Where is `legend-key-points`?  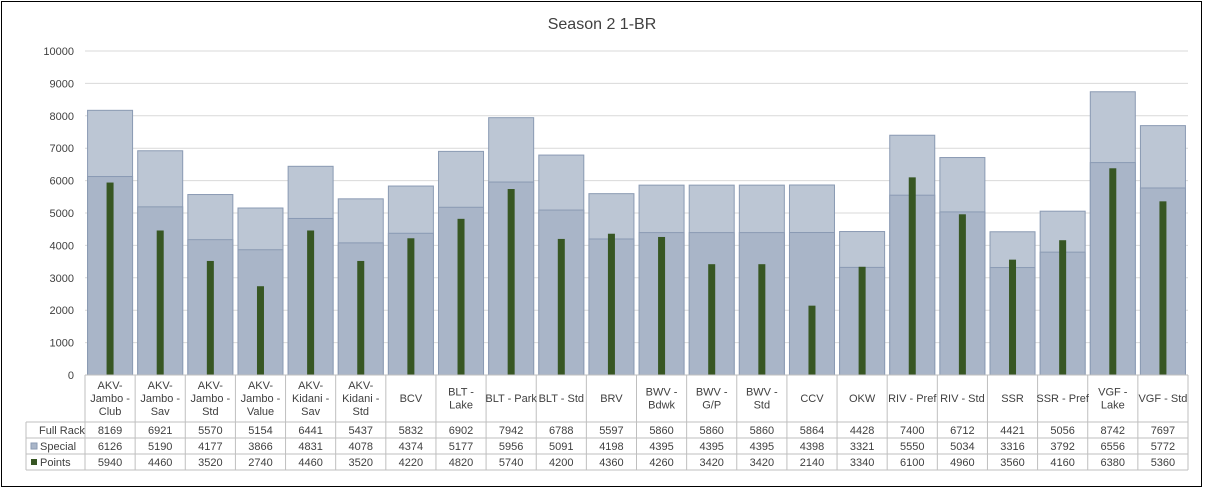
legend-key-points is located at coordinates (34, 462).